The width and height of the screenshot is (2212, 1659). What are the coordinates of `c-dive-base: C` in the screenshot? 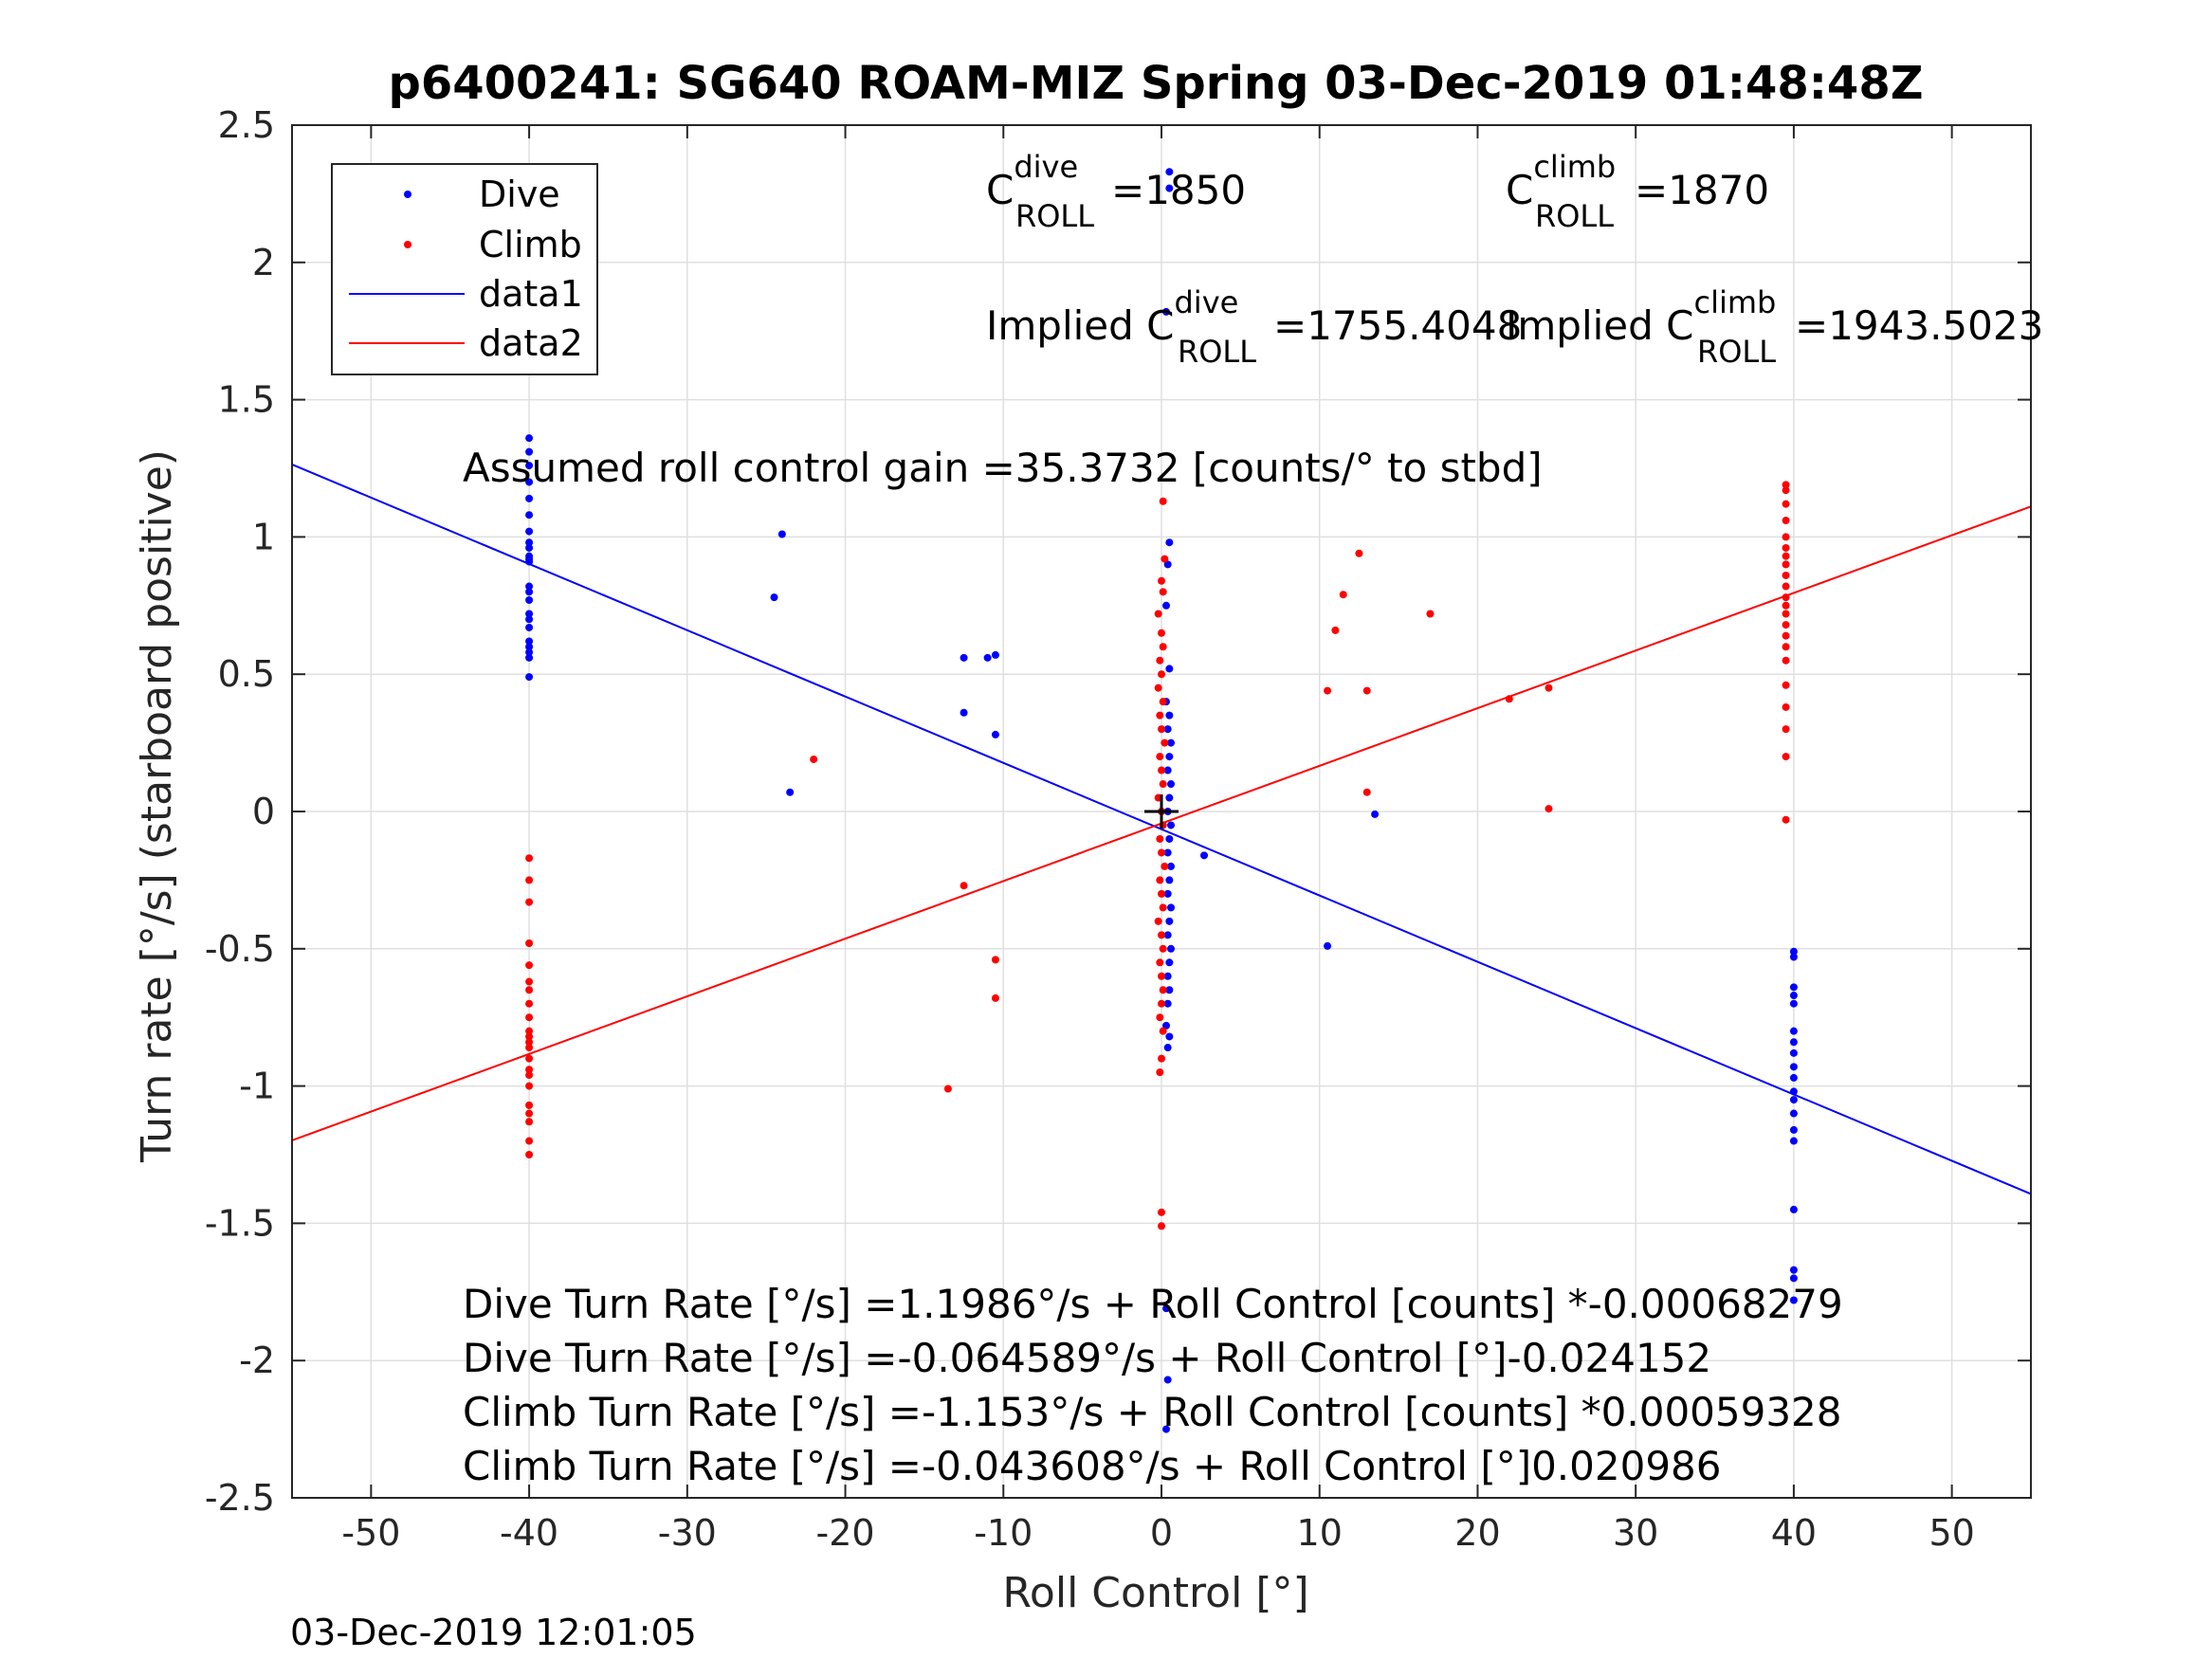 It's located at (1000, 190).